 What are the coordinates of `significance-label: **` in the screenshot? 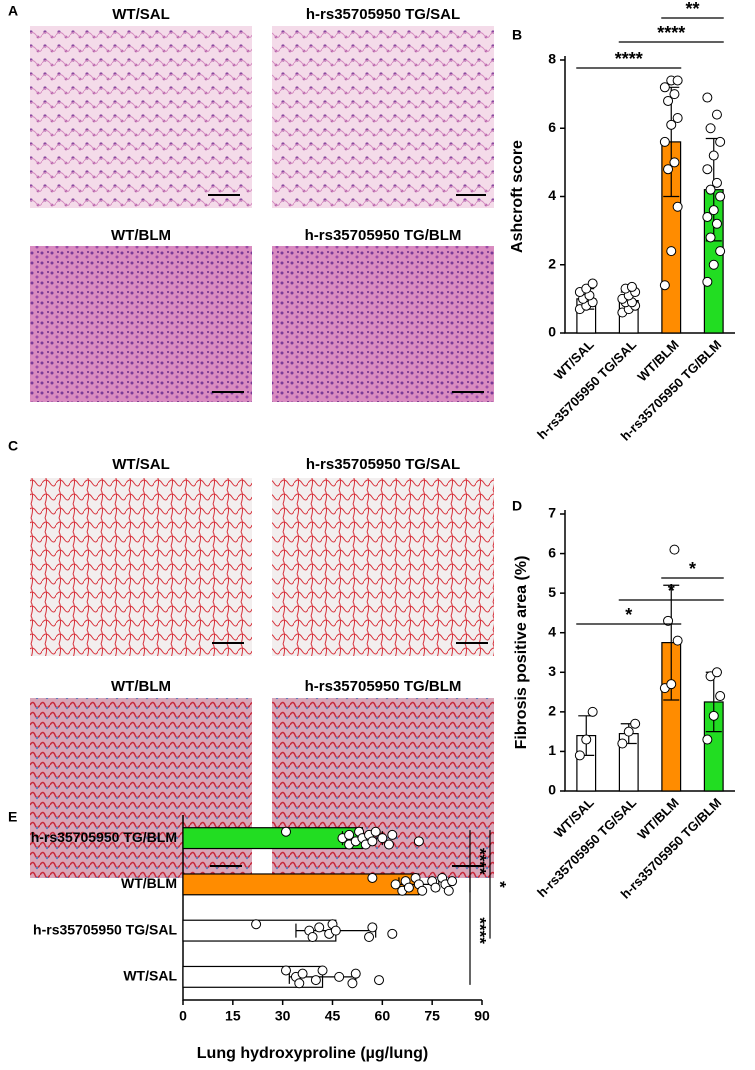 It's located at (692, 9).